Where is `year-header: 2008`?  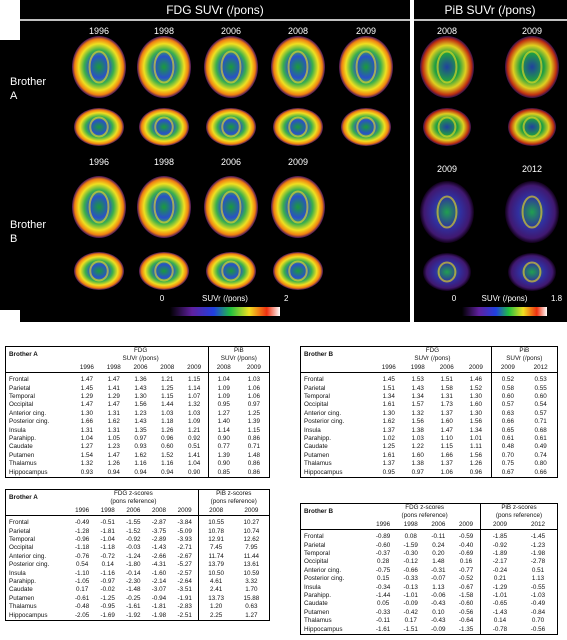 year-header: 2008 is located at coordinates (215, 511).